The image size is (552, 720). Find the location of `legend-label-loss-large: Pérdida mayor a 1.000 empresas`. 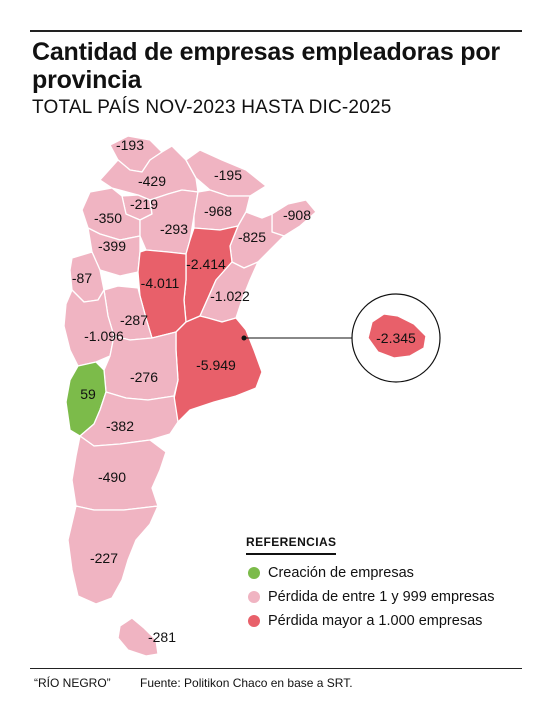

legend-label-loss-large: Pérdida mayor a 1.000 empresas is located at coordinates (375, 621).